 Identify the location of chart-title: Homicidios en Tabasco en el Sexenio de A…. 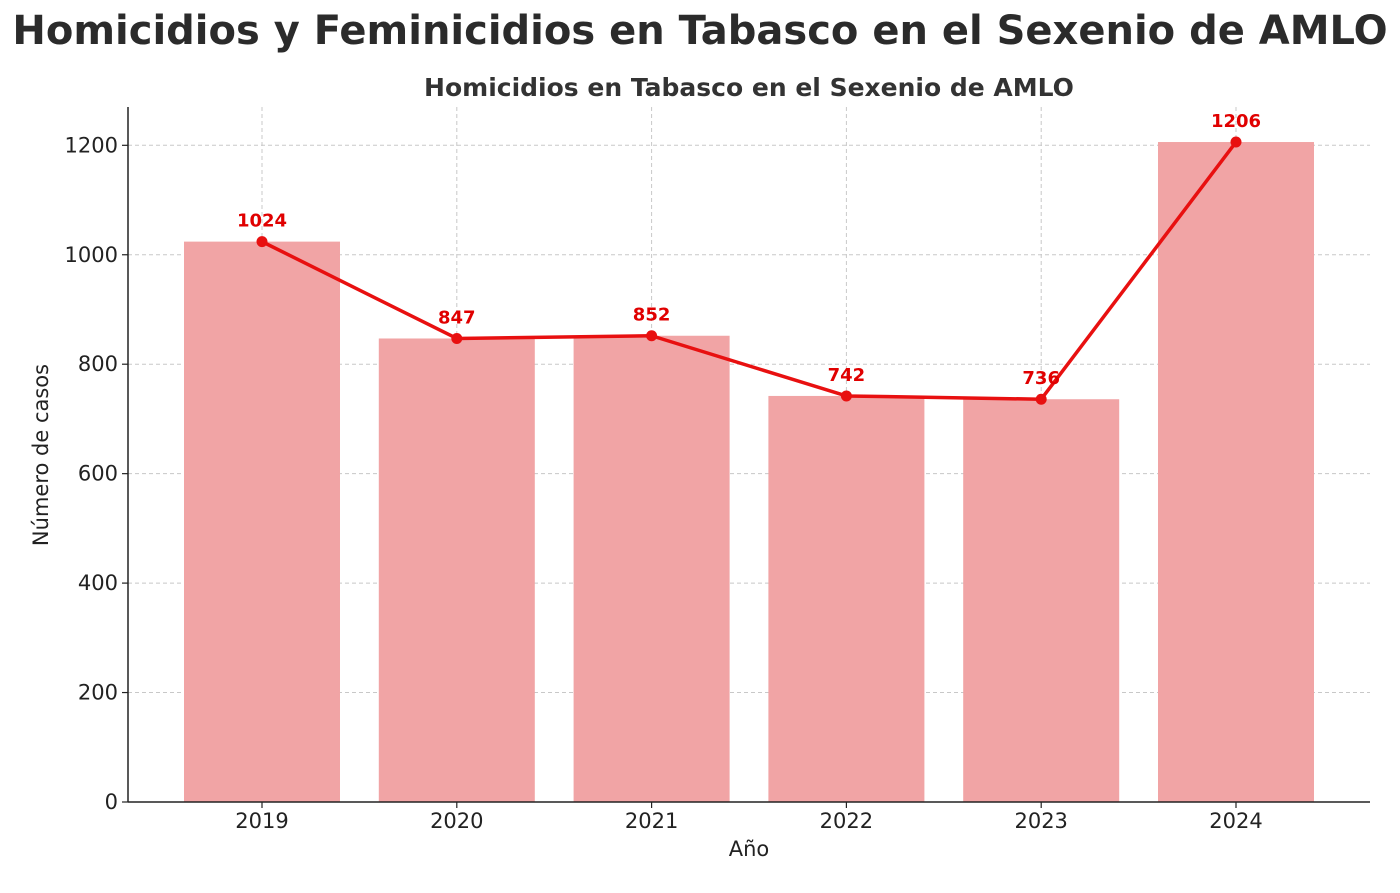
(749, 87).